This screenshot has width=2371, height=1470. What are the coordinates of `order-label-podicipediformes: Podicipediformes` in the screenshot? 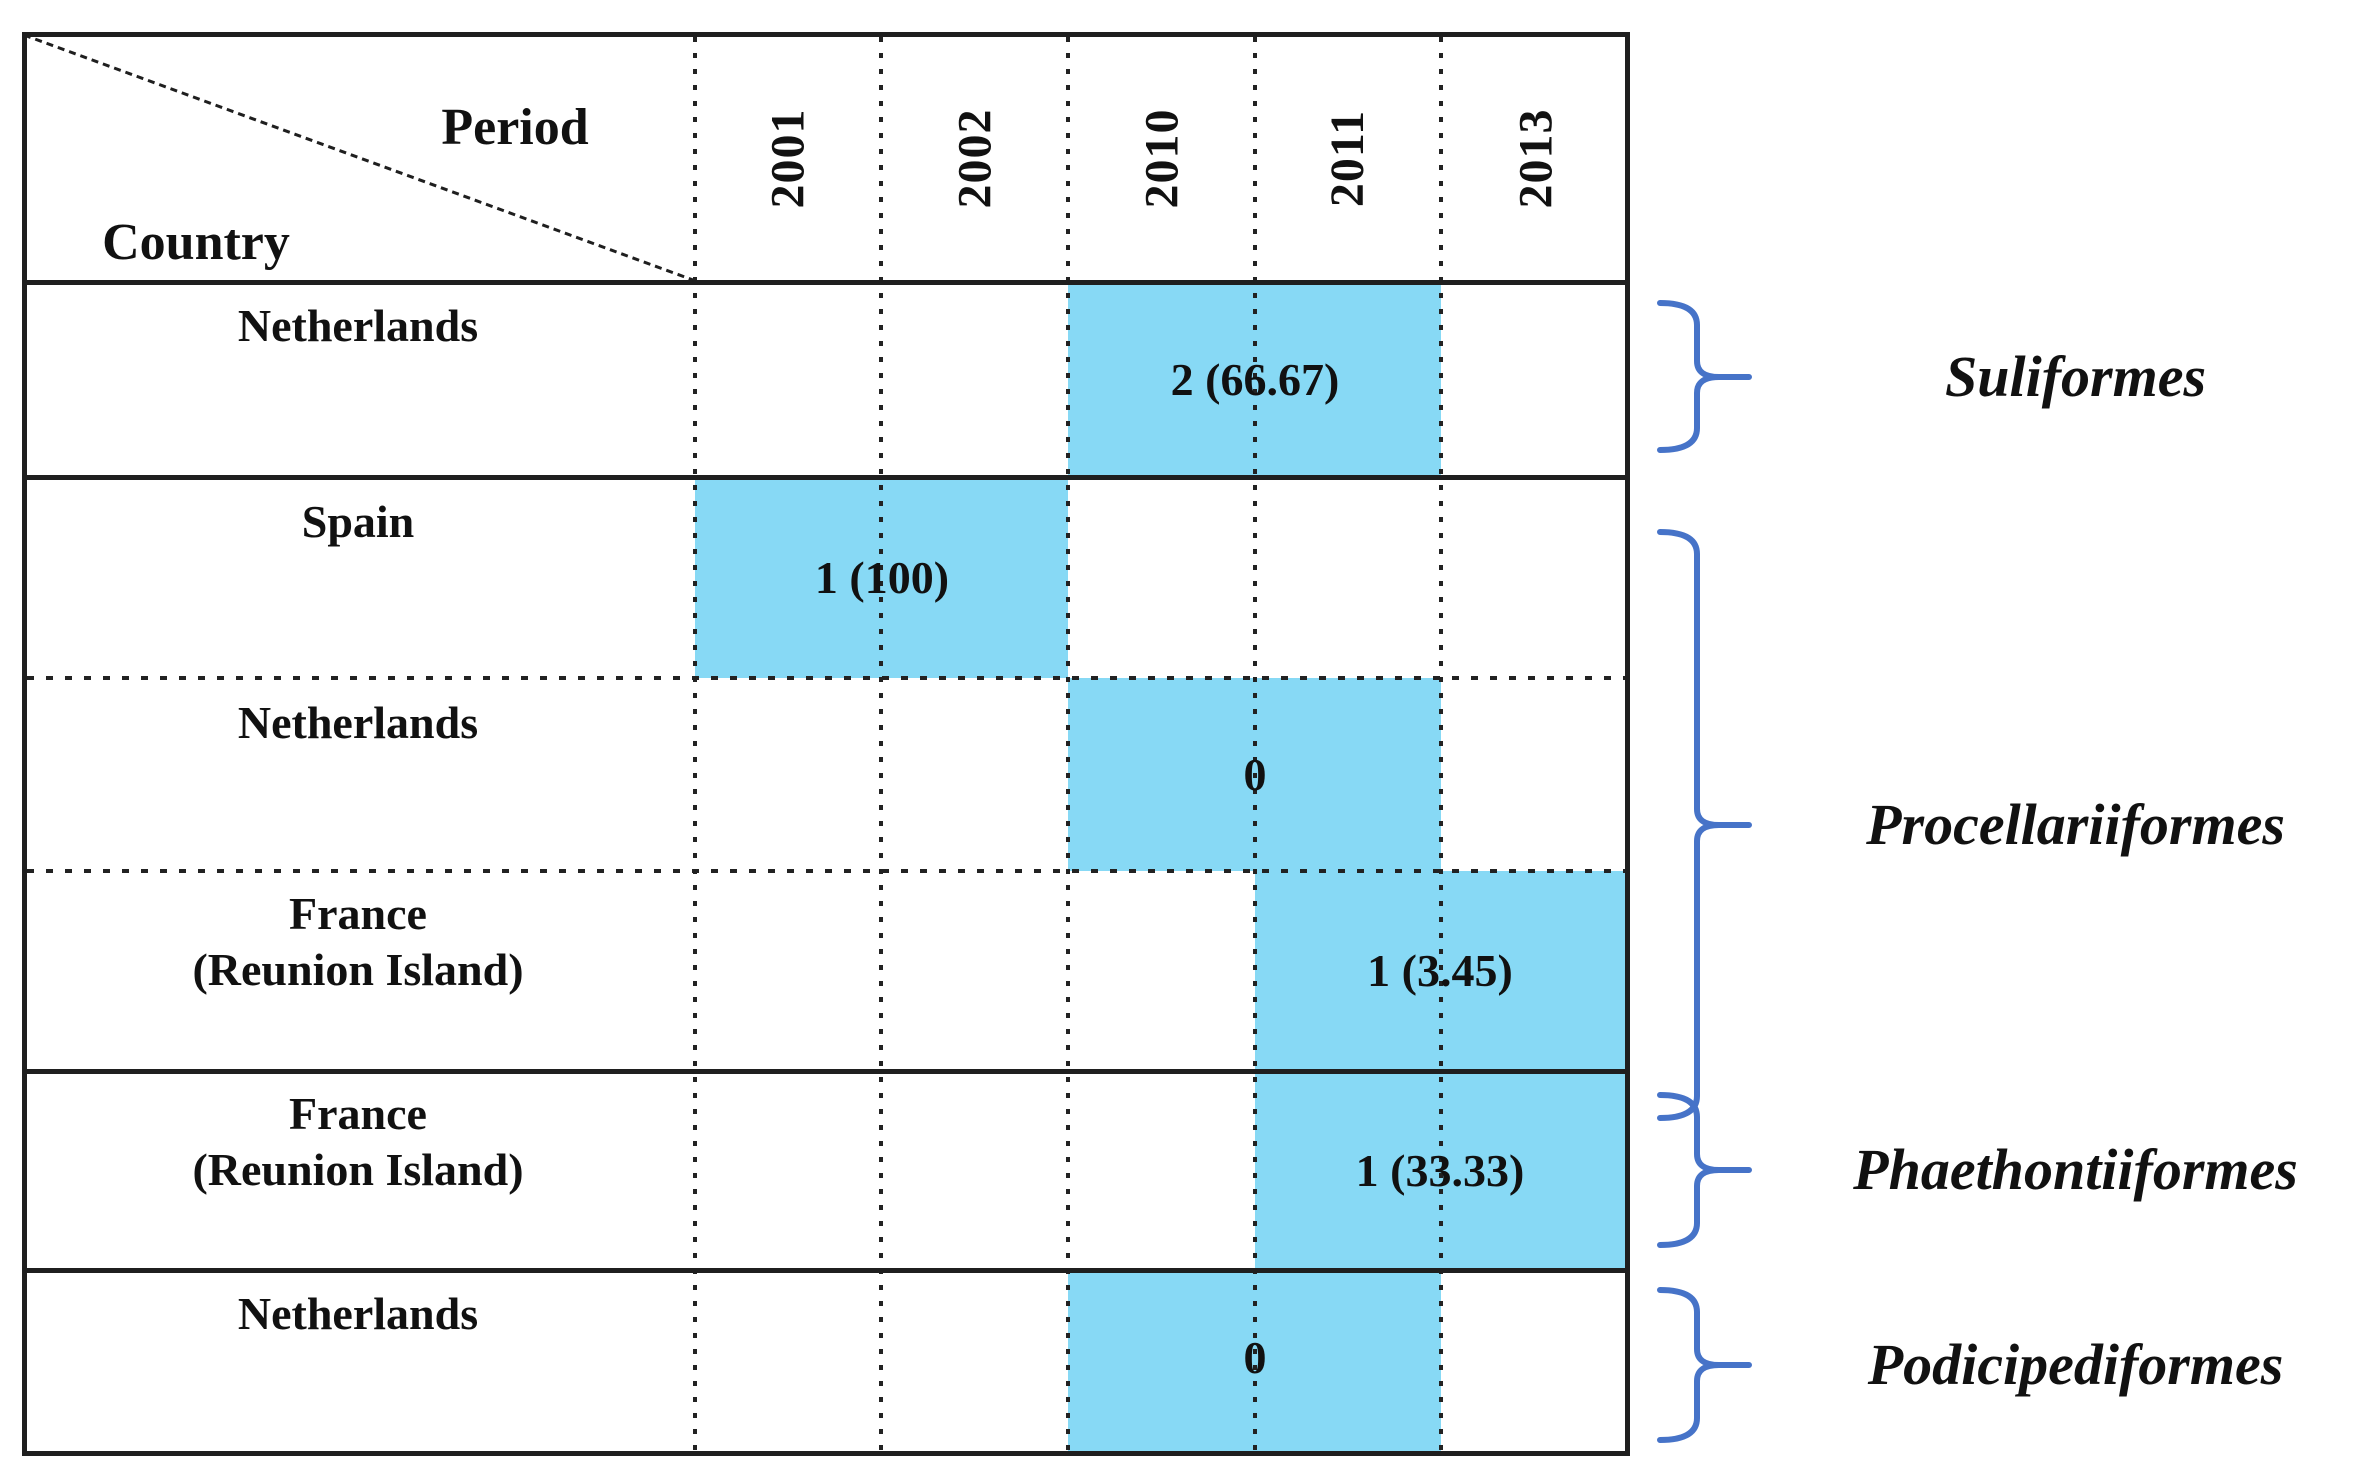 It's located at (2075, 1364).